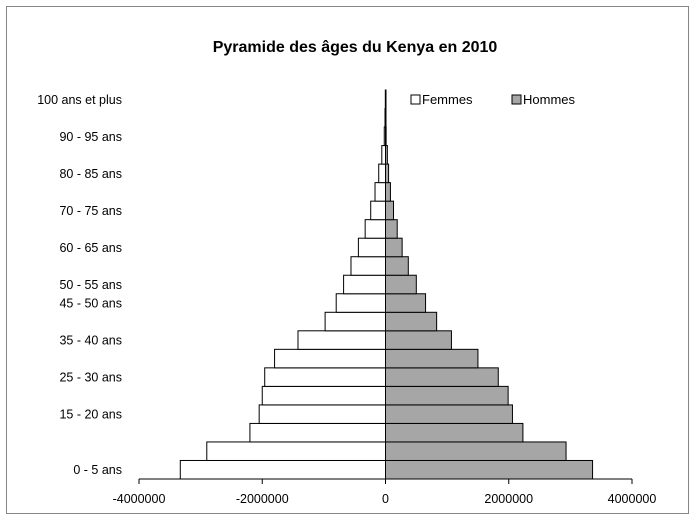 Image resolution: width=696 pixels, height=521 pixels. I want to click on x-axis-labels: -4000000 -2000000 0 2000000 4000000, so click(385, 499).